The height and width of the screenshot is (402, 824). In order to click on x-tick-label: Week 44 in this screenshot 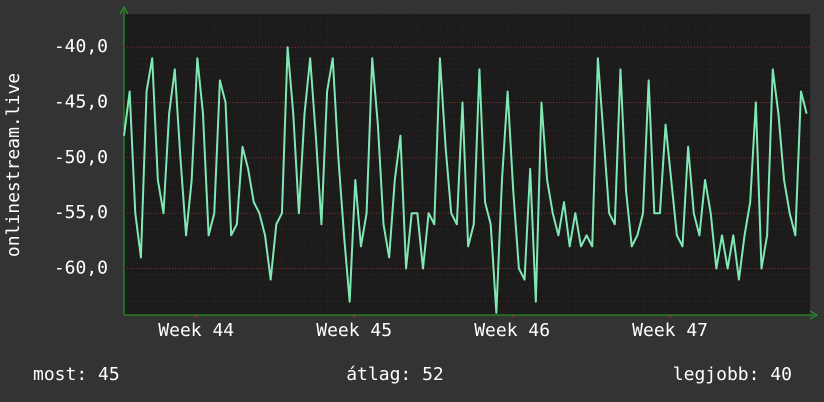, I will do `click(196, 330)`.